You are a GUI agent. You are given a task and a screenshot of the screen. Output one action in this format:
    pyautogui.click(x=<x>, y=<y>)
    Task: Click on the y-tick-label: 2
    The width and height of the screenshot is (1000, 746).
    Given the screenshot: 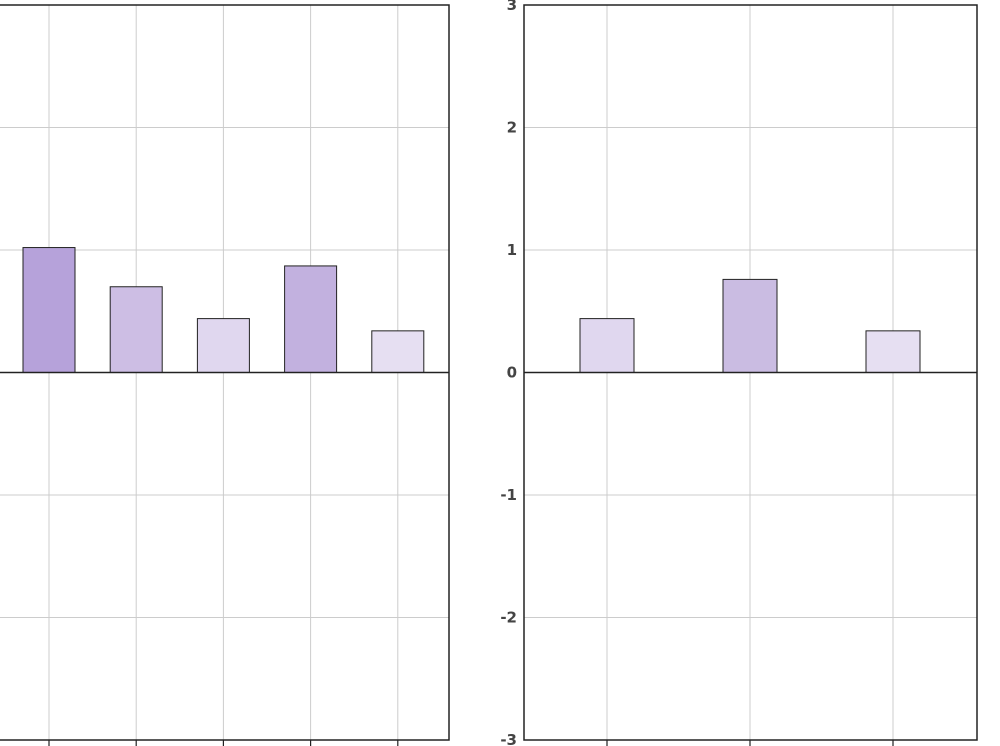 What is the action you would take?
    pyautogui.click(x=512, y=128)
    